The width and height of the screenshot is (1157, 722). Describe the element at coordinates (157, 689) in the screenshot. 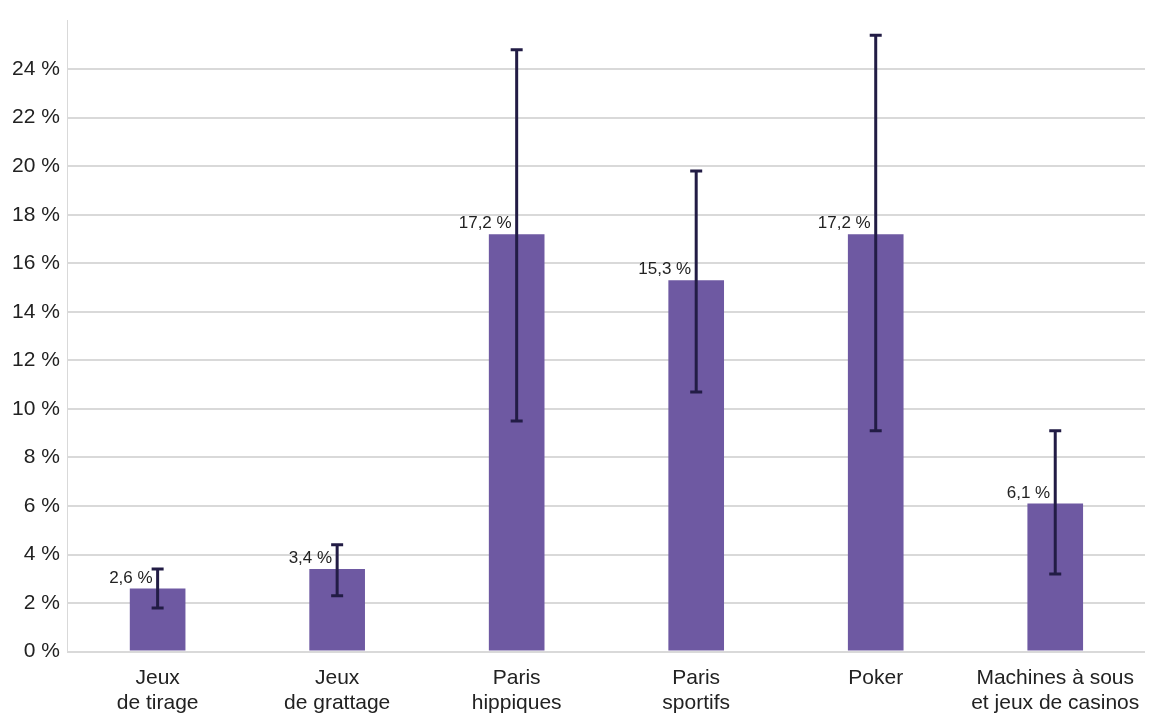

I see `x-tick-label: Jeux de tirage` at that location.